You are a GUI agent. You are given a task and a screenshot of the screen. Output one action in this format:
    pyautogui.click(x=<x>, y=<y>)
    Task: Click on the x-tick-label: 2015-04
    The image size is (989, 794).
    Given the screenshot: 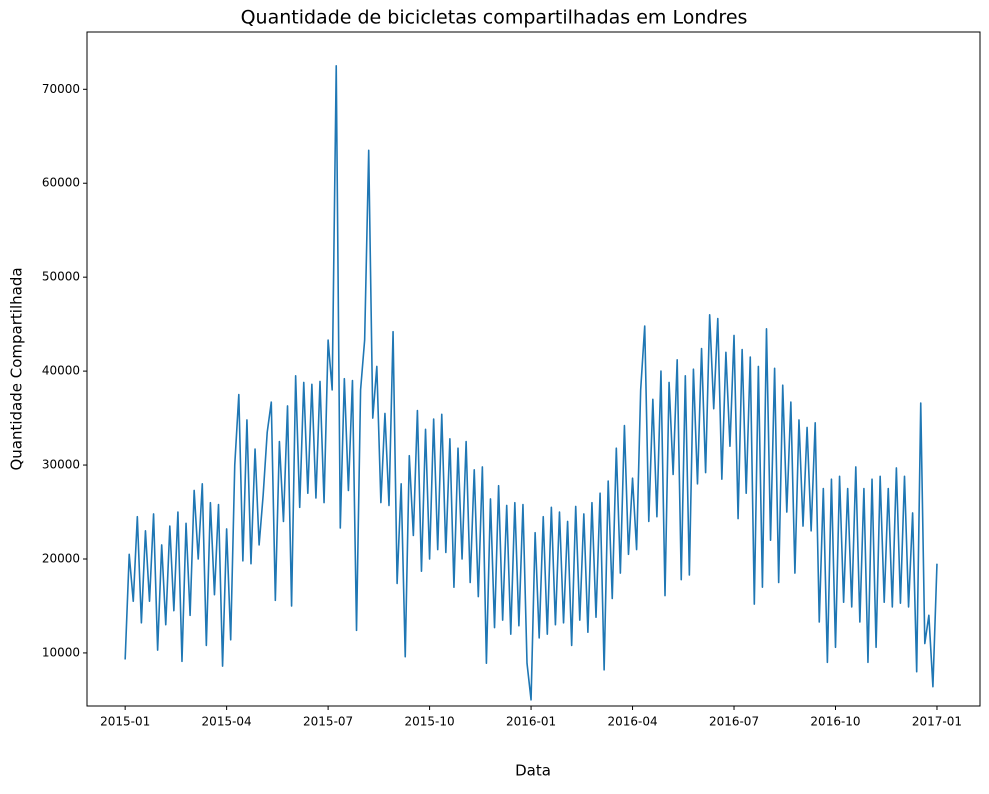 What is the action you would take?
    pyautogui.click(x=227, y=722)
    